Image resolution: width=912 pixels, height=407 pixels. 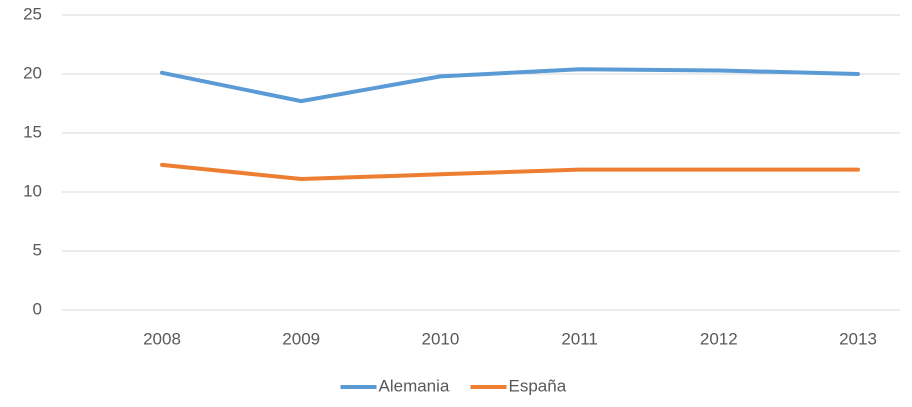 I want to click on x-tick-label: 2012, so click(x=719, y=338).